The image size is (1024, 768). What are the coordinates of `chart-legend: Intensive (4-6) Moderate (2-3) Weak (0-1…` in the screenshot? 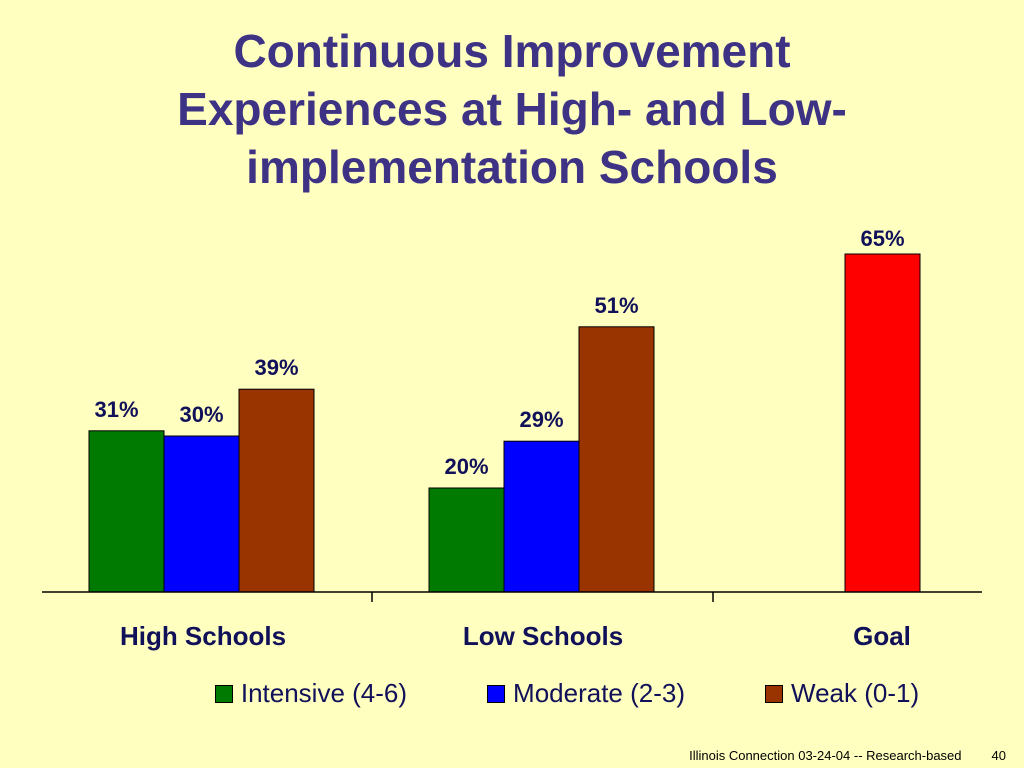 It's located at (512, 693).